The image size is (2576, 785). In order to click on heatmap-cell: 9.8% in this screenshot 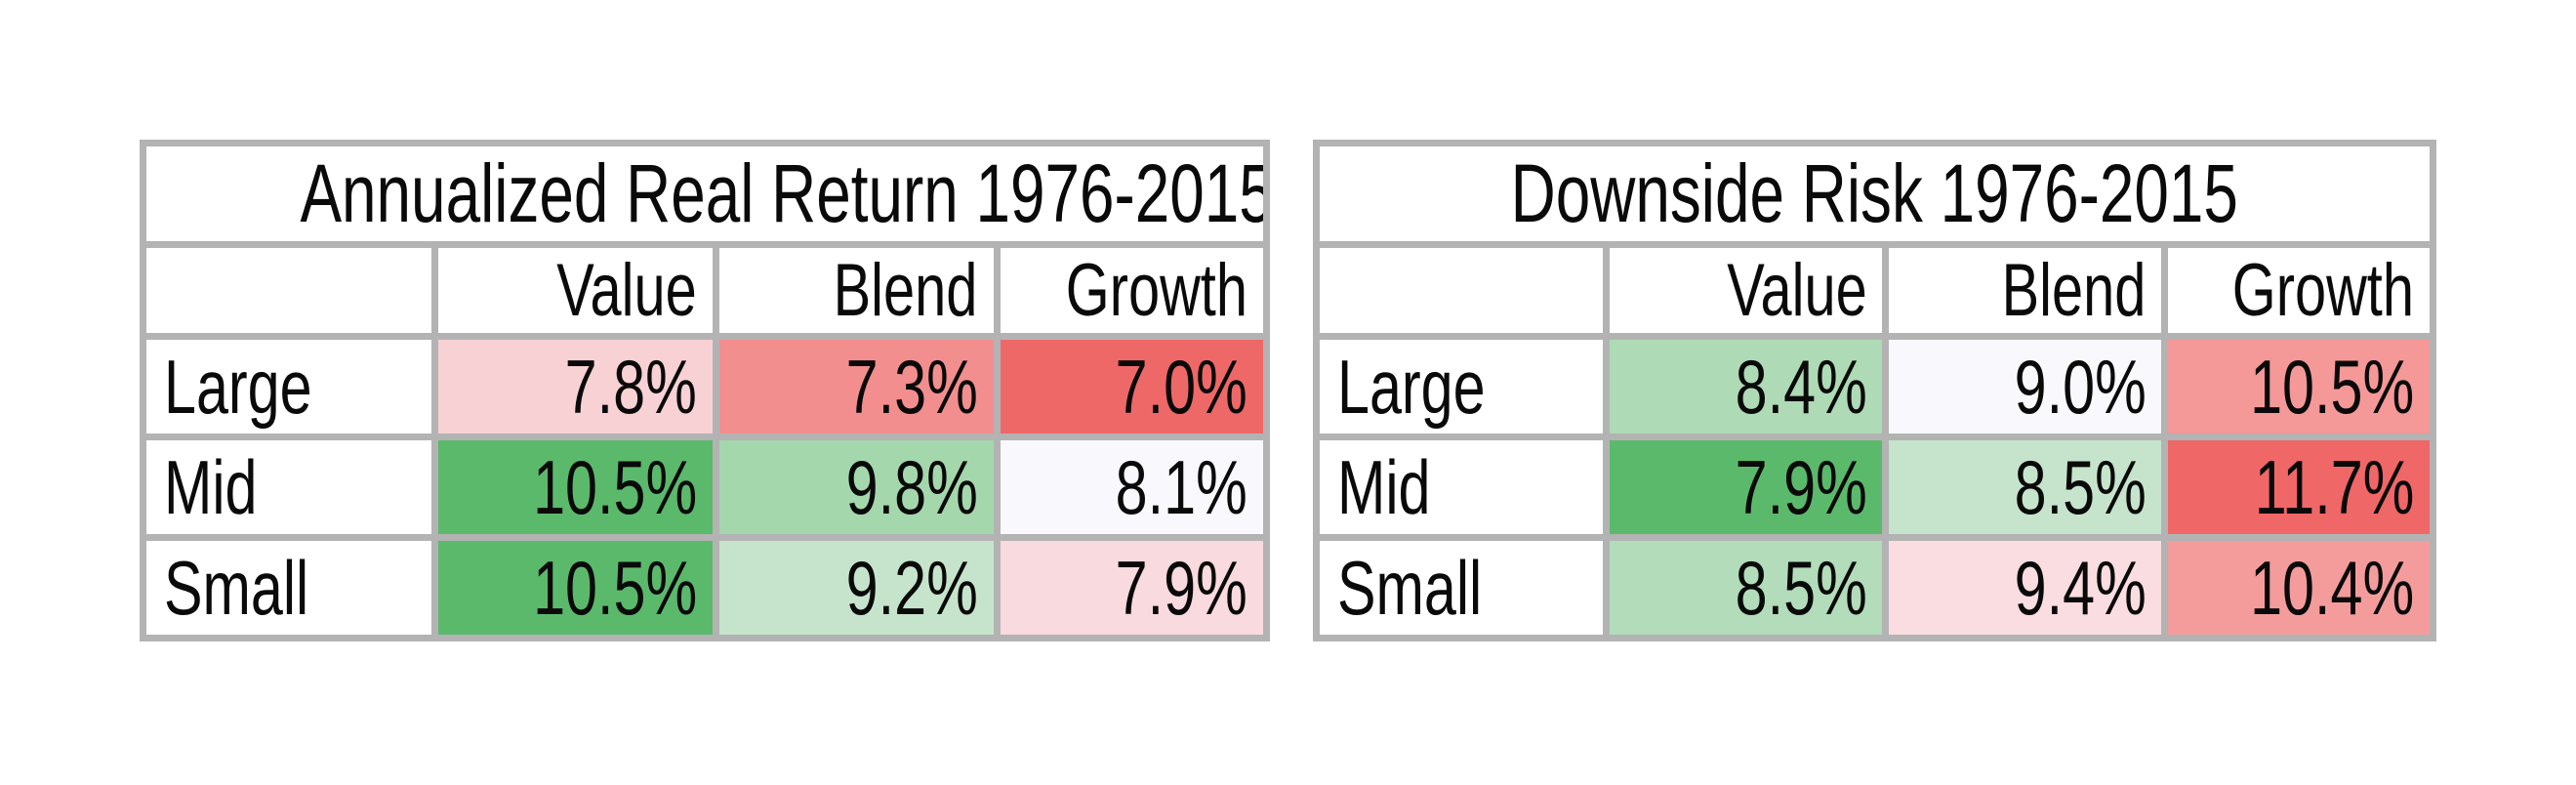, I will do `click(857, 487)`.